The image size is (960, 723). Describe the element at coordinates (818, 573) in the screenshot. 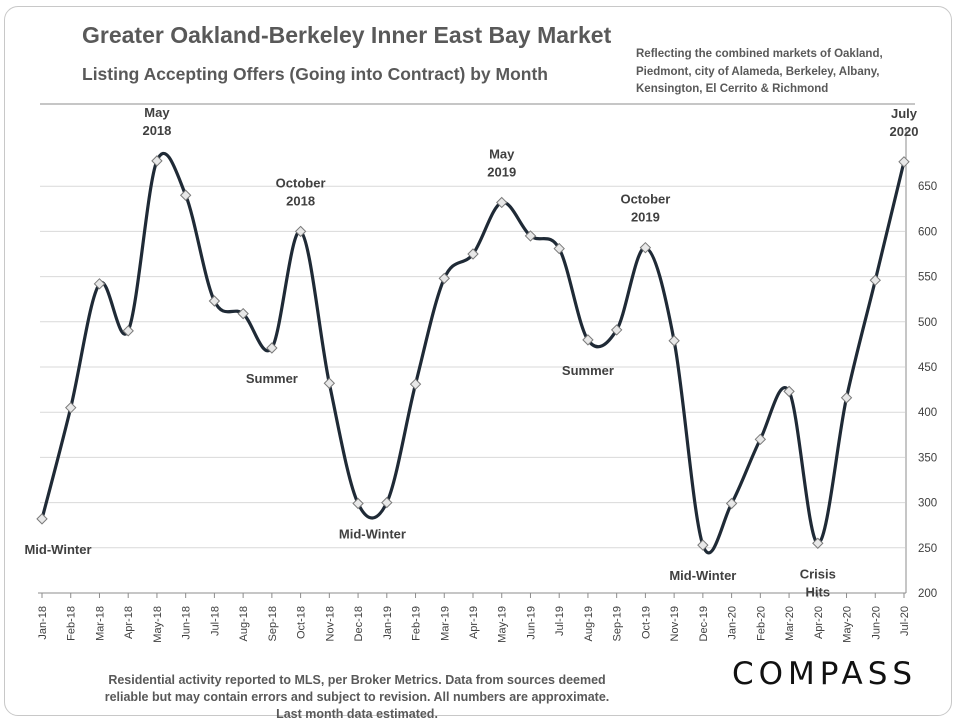

I see `annotation-label: Crisis` at that location.